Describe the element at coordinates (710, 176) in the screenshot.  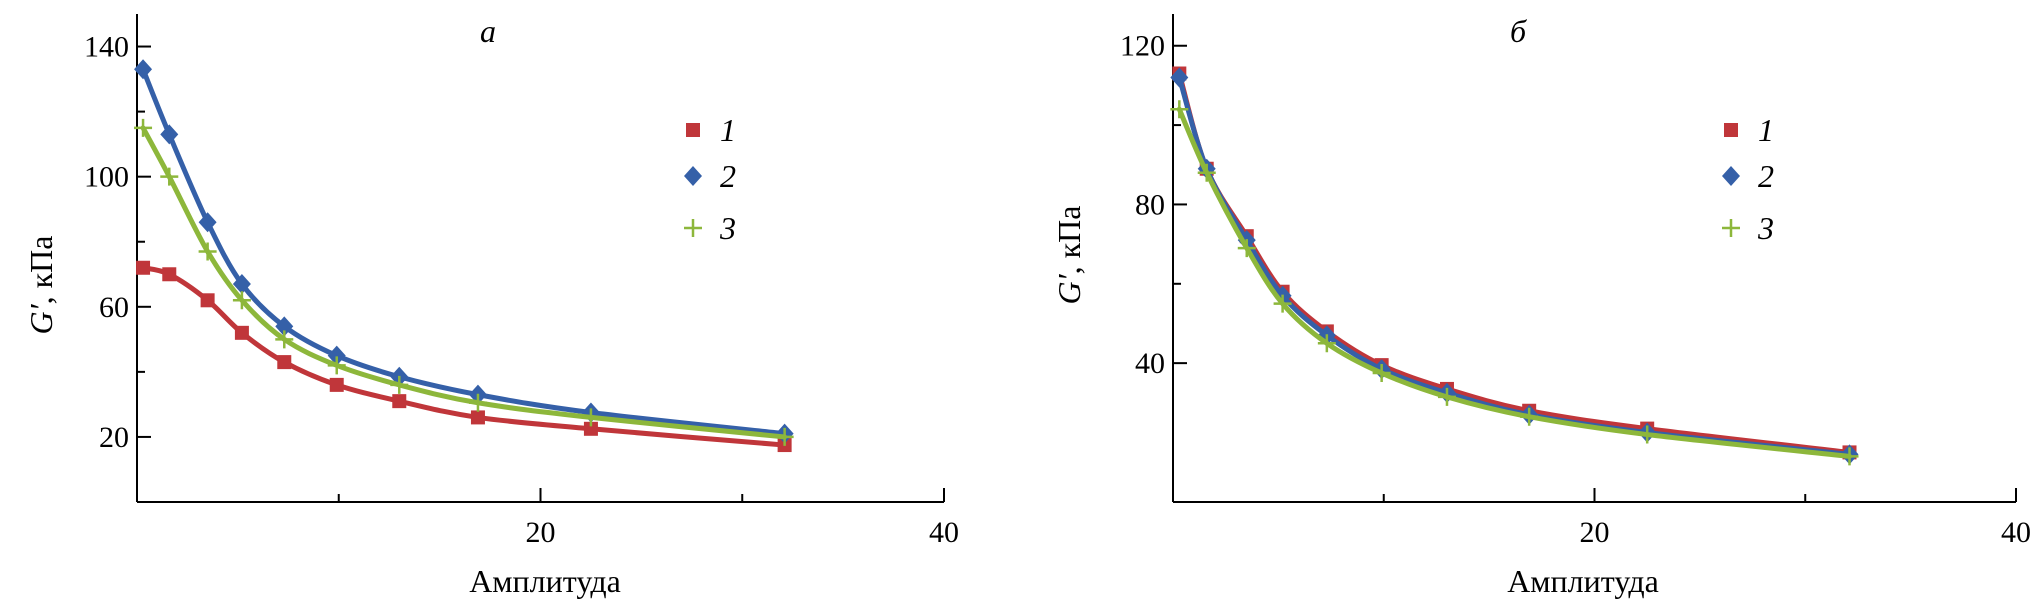
I see `chart-a-legend-item-2: 2` at that location.